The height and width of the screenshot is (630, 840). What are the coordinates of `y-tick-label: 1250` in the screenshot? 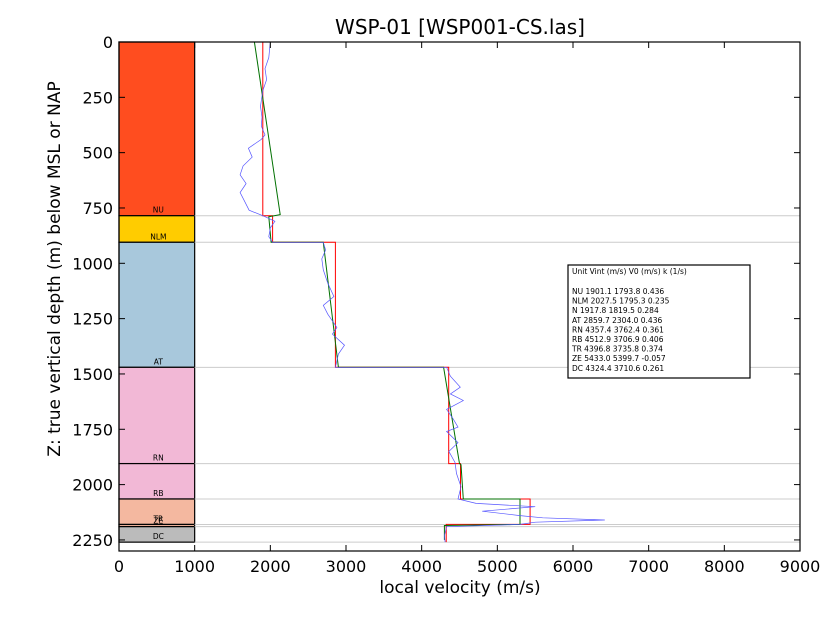 It's located at (92, 319).